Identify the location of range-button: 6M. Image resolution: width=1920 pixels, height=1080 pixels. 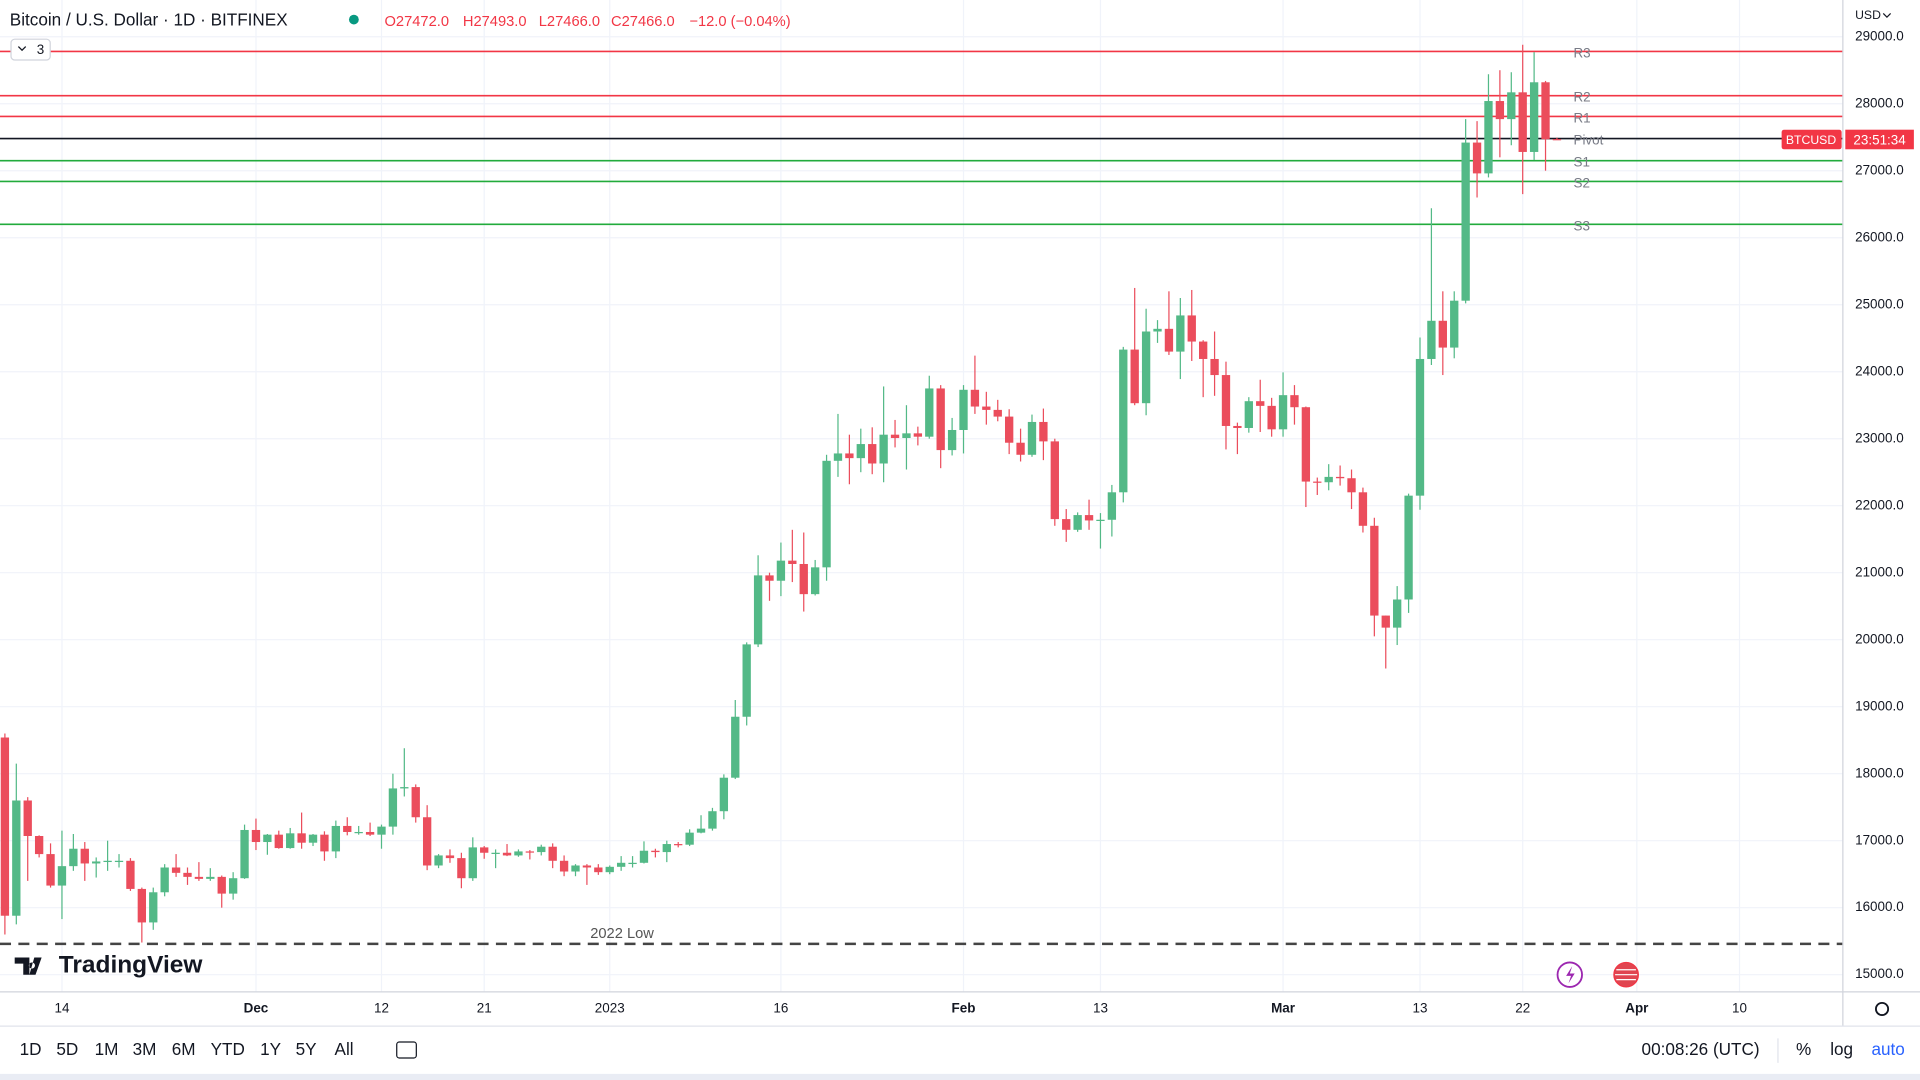
(184, 1049).